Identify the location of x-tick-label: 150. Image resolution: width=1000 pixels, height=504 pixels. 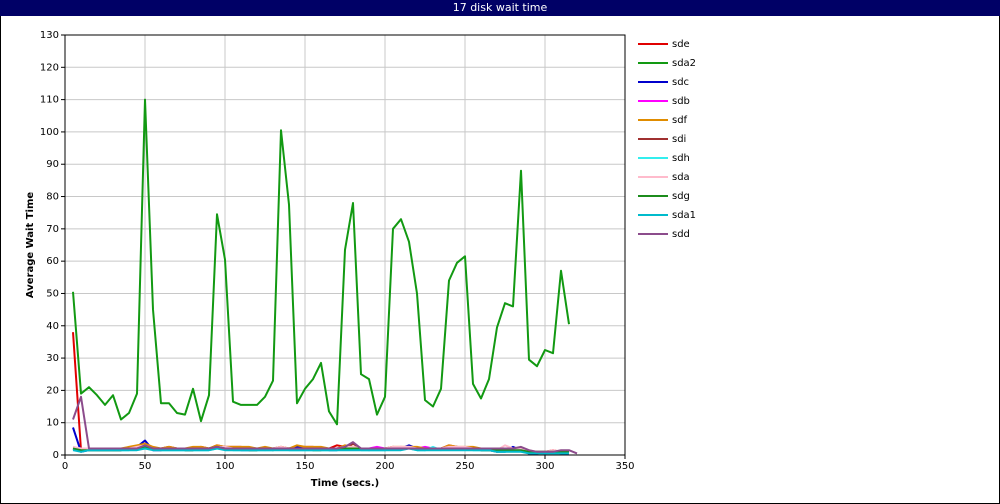
(304, 466).